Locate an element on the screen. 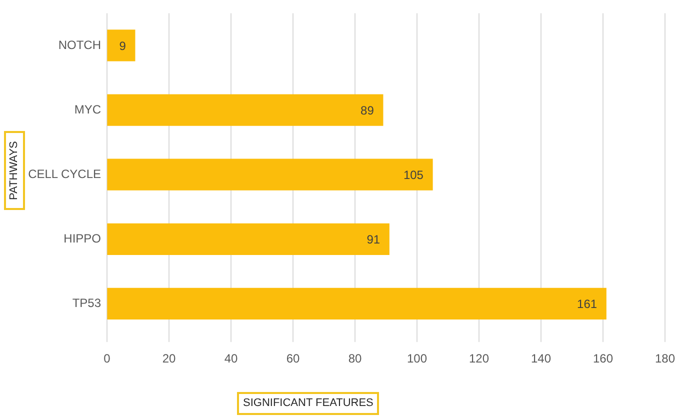 The image size is (685, 419). data-label: 105 is located at coordinates (413, 175).